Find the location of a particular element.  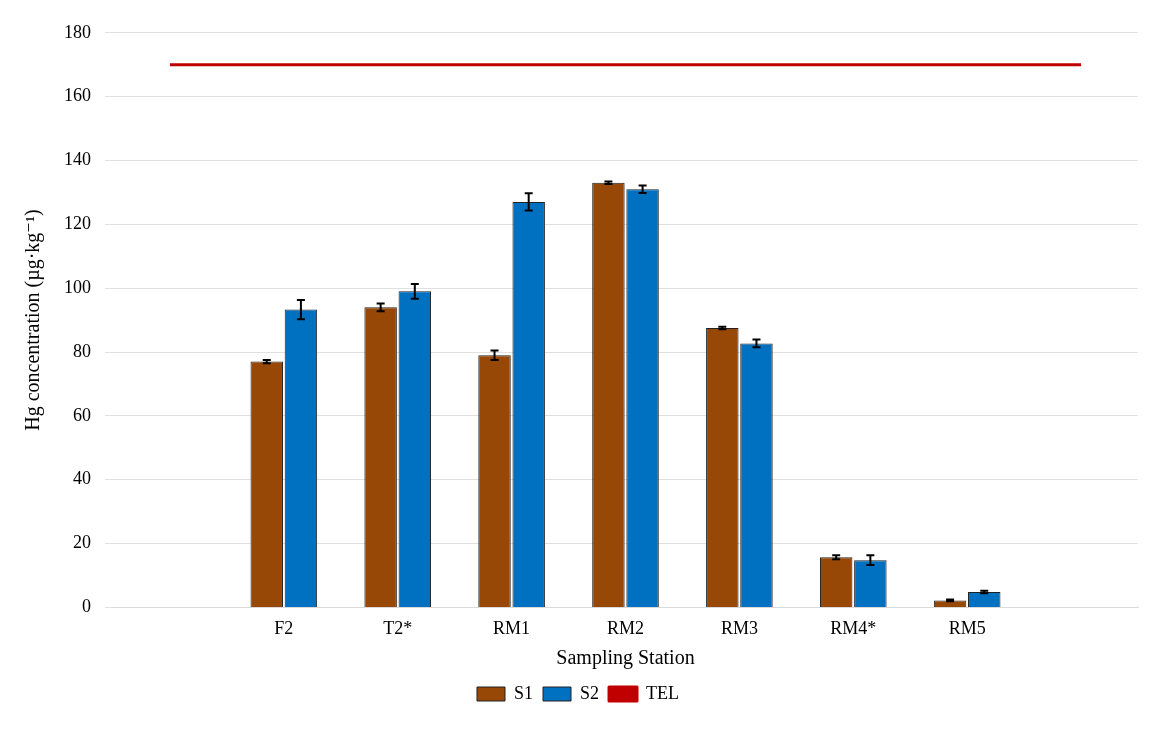

legend-label: S2 is located at coordinates (590, 692).